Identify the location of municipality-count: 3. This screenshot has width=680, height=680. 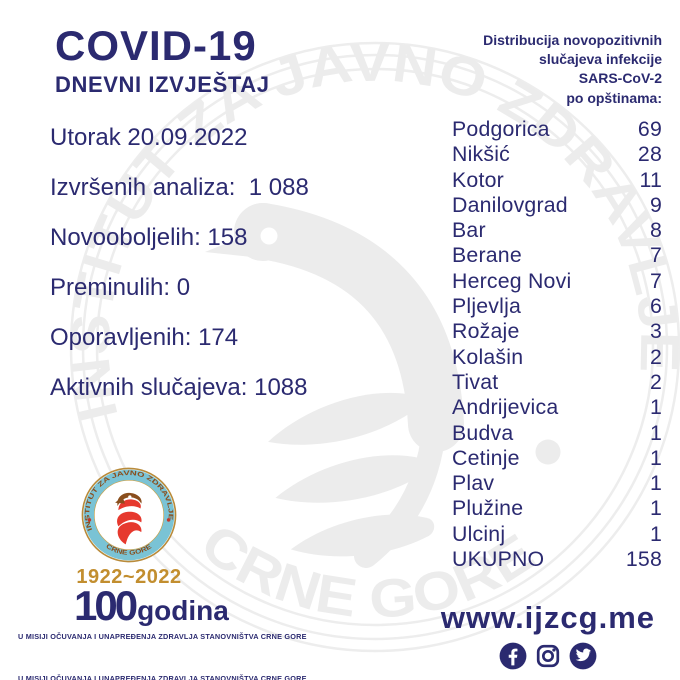
(655, 331).